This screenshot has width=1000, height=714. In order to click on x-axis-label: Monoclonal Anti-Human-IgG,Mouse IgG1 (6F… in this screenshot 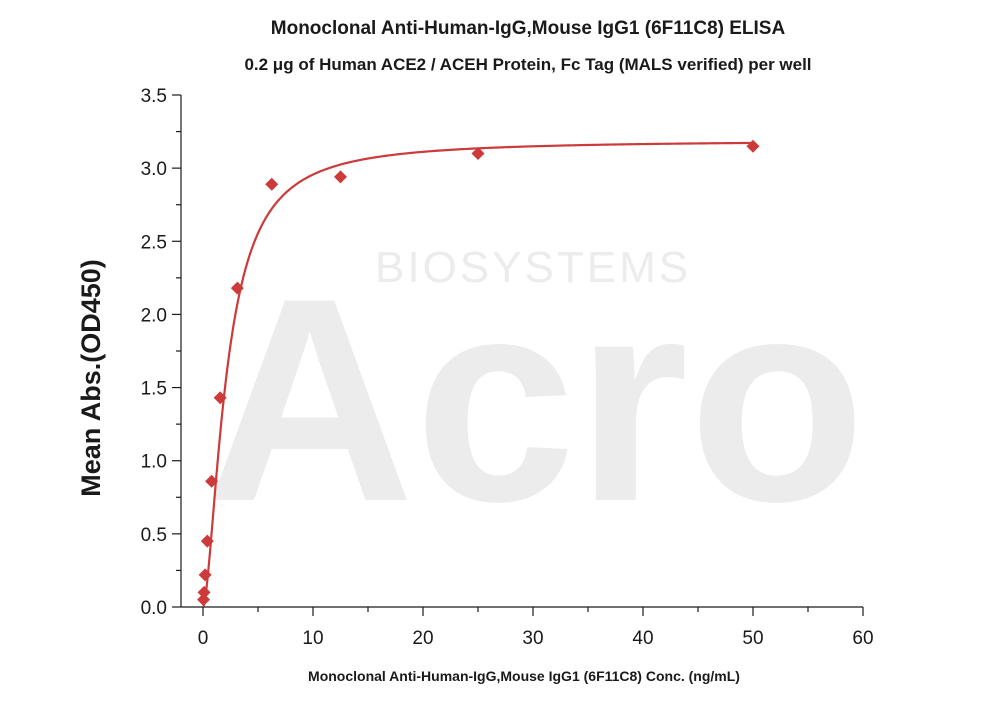, I will do `click(524, 676)`.